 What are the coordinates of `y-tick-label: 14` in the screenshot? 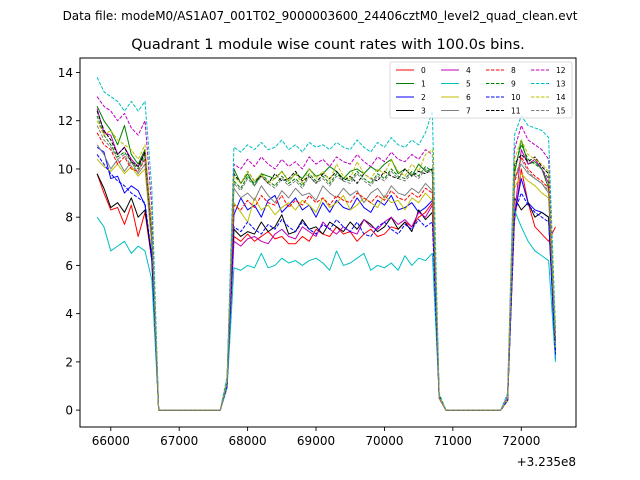 It's located at (65, 73).